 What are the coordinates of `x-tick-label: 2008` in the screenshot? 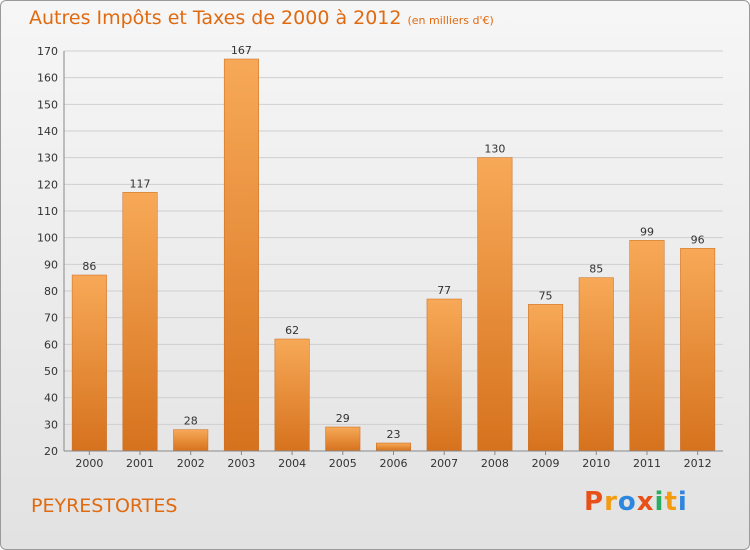 It's located at (495, 463).